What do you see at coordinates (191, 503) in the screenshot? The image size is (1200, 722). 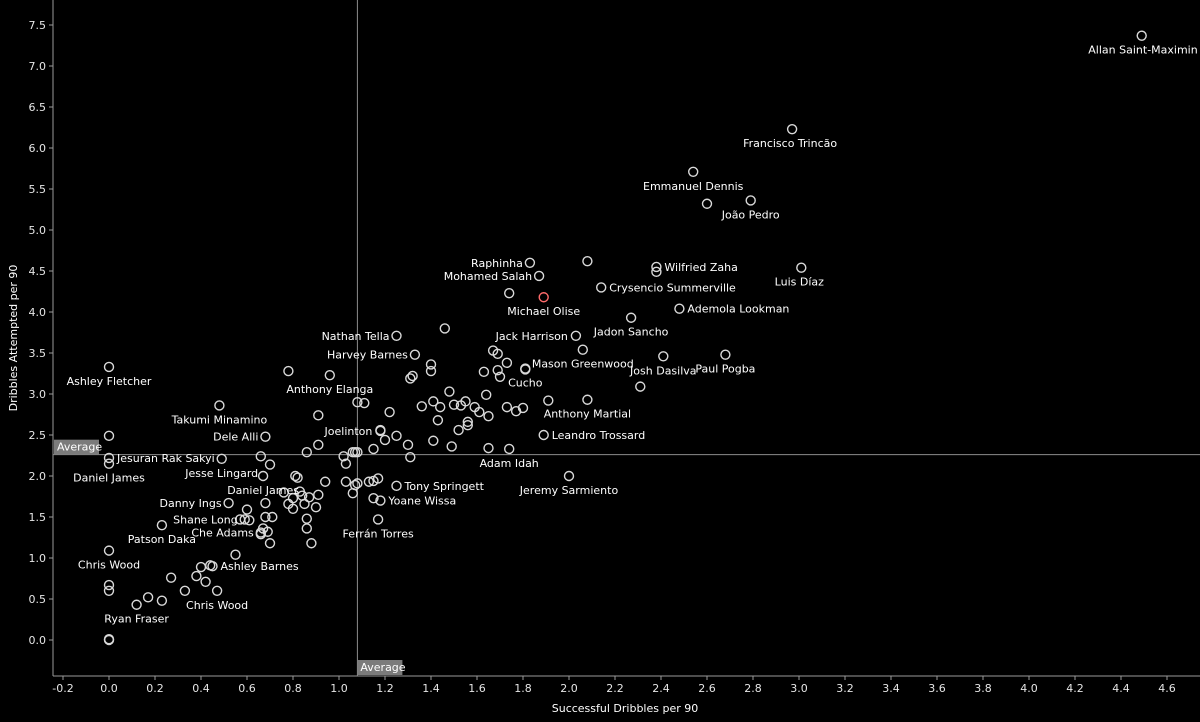 I see `point-label: Danny Ings` at bounding box center [191, 503].